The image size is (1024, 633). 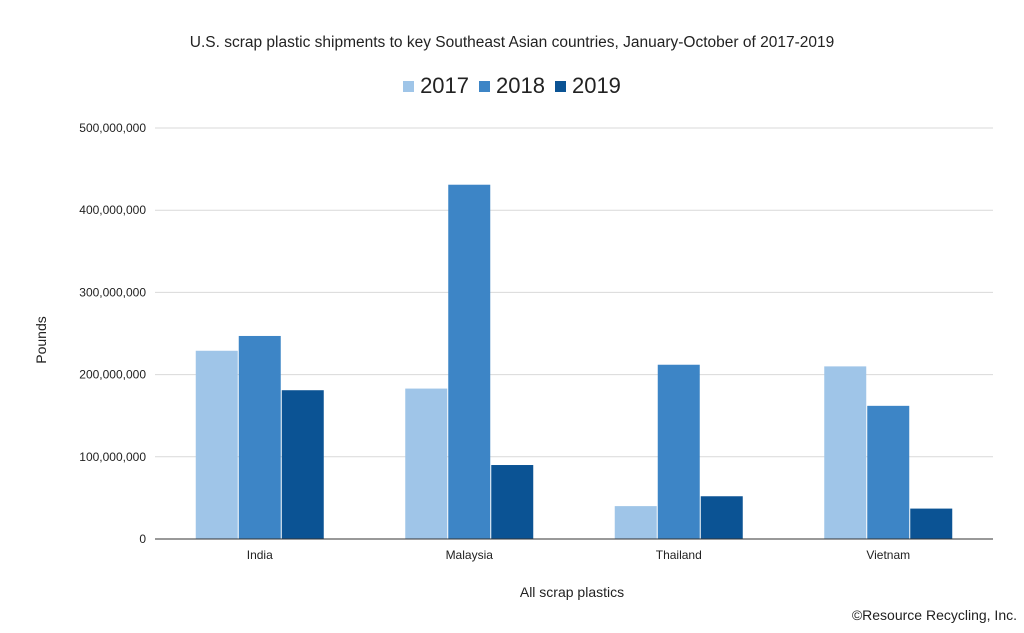 What do you see at coordinates (142, 539) in the screenshot?
I see `y-tick-label: 0` at bounding box center [142, 539].